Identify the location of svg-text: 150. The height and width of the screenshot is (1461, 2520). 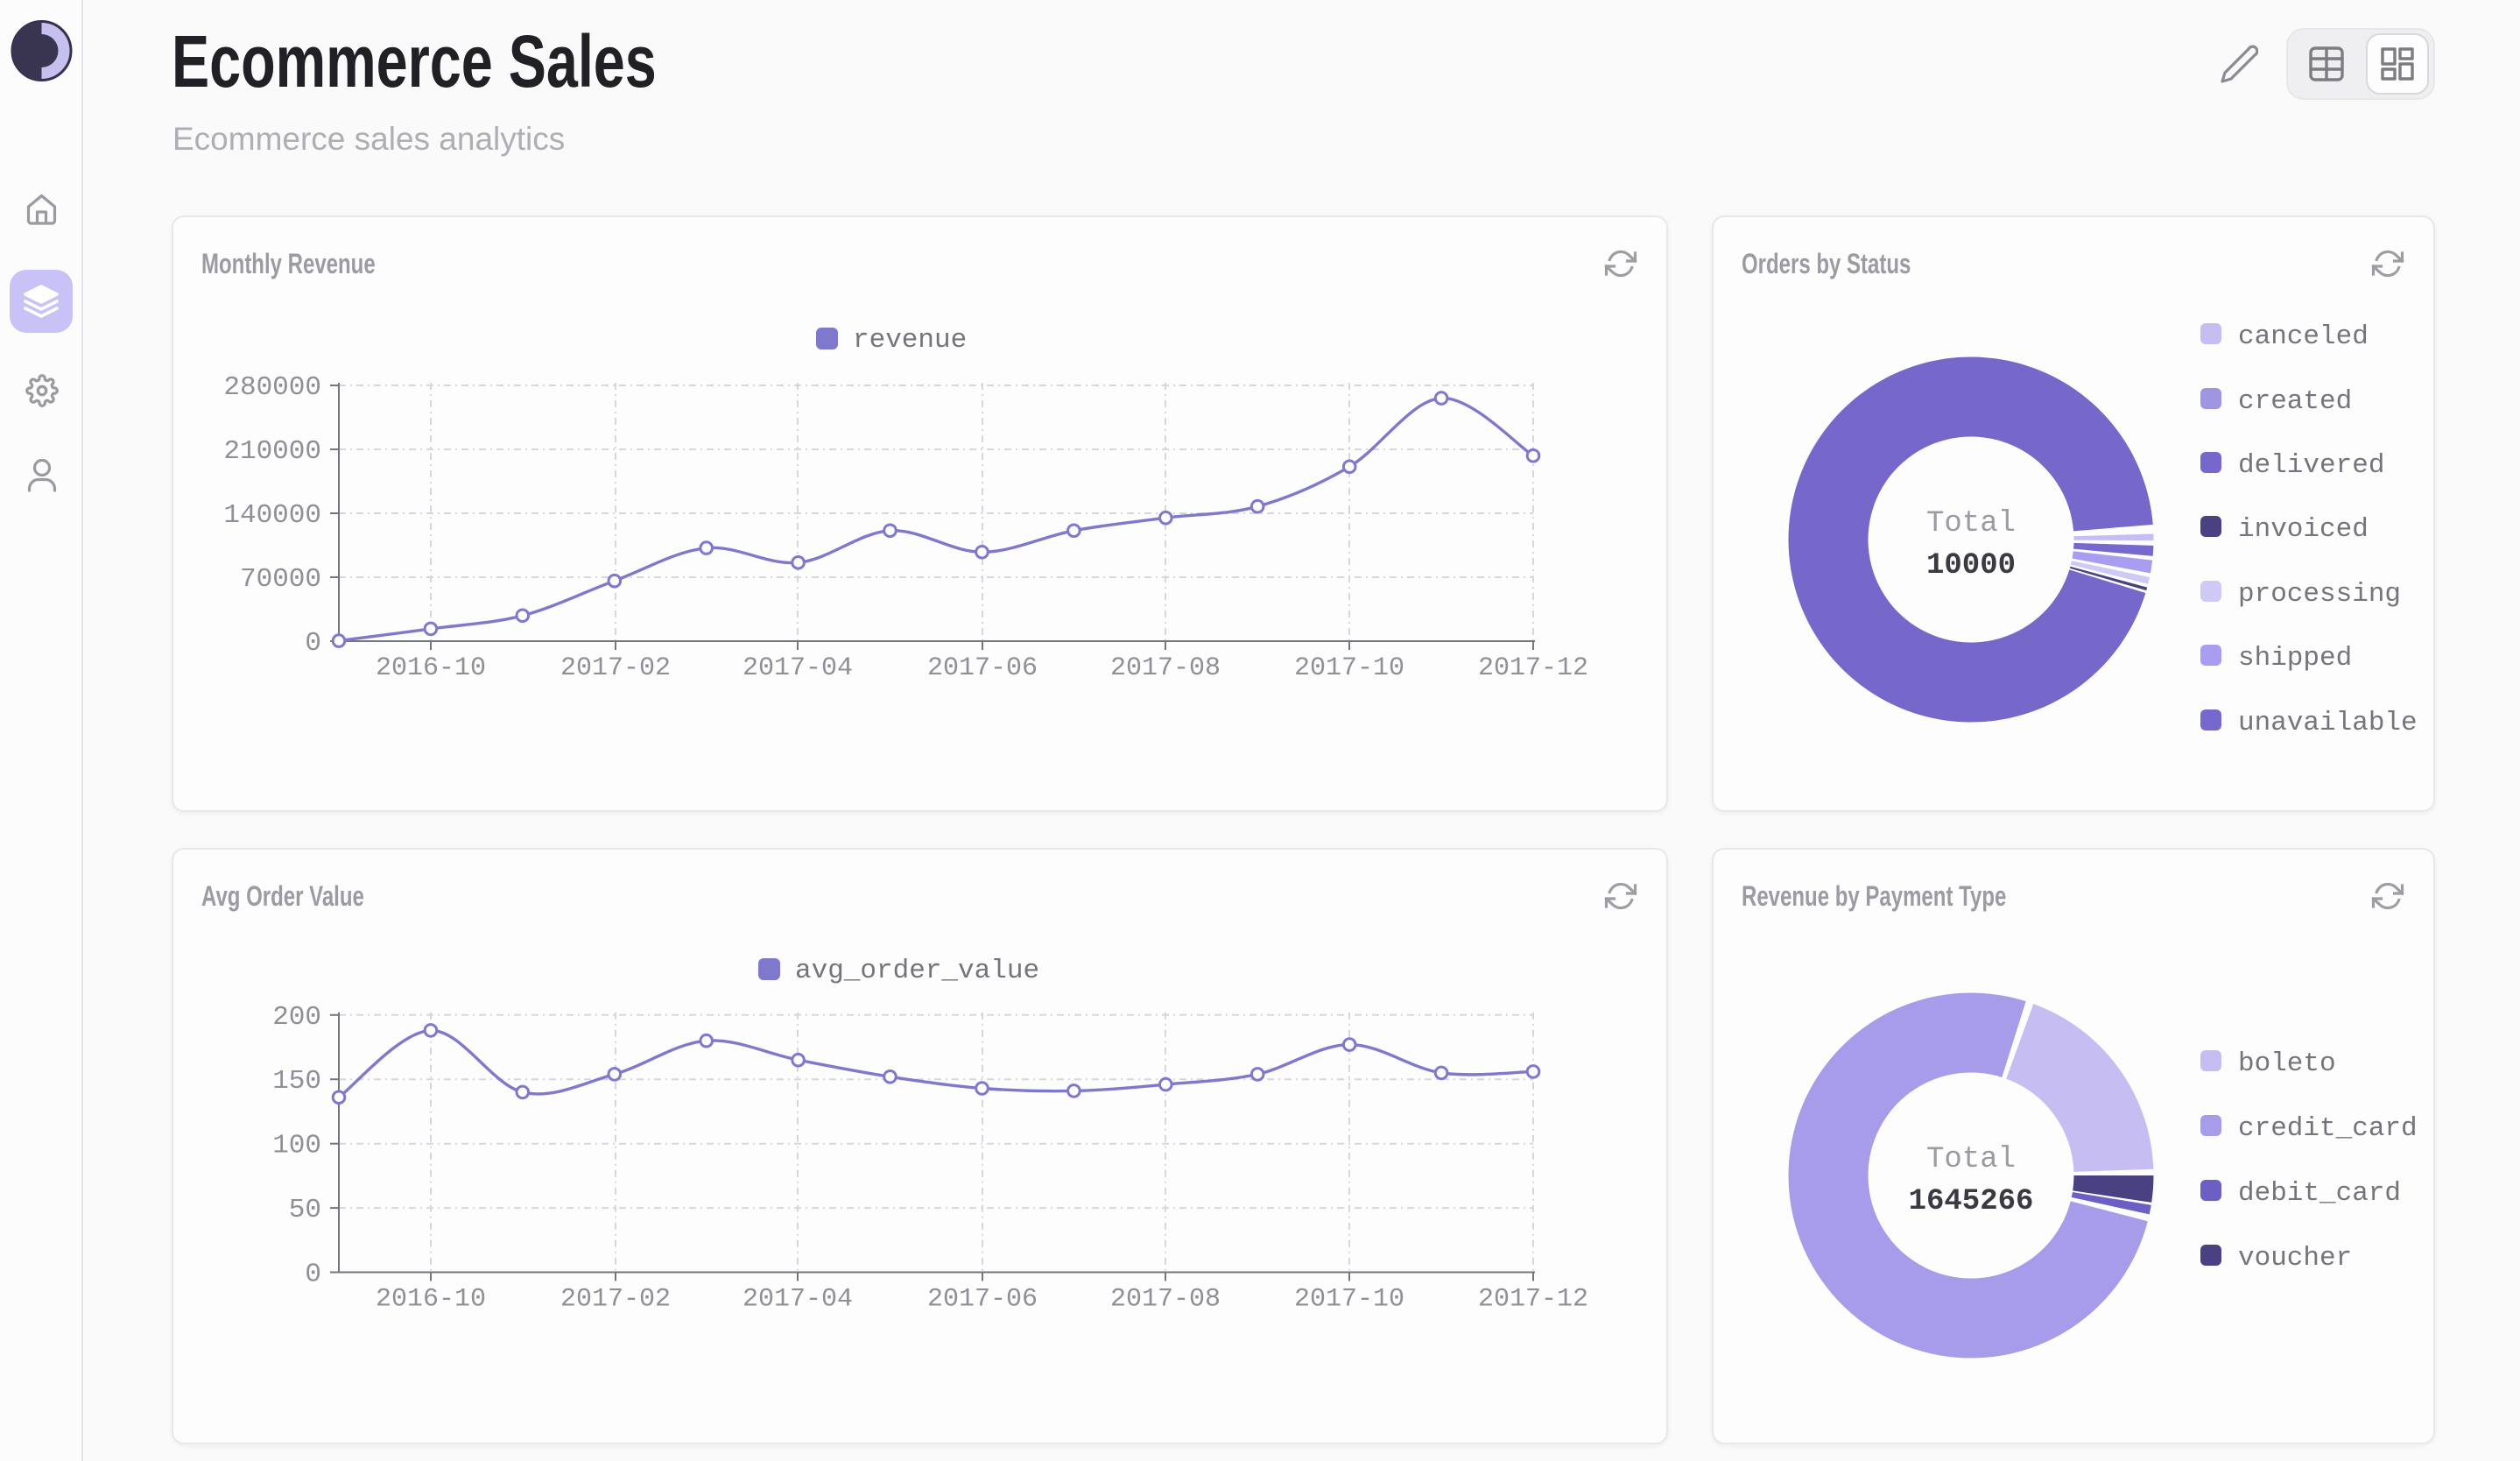
(296, 1081).